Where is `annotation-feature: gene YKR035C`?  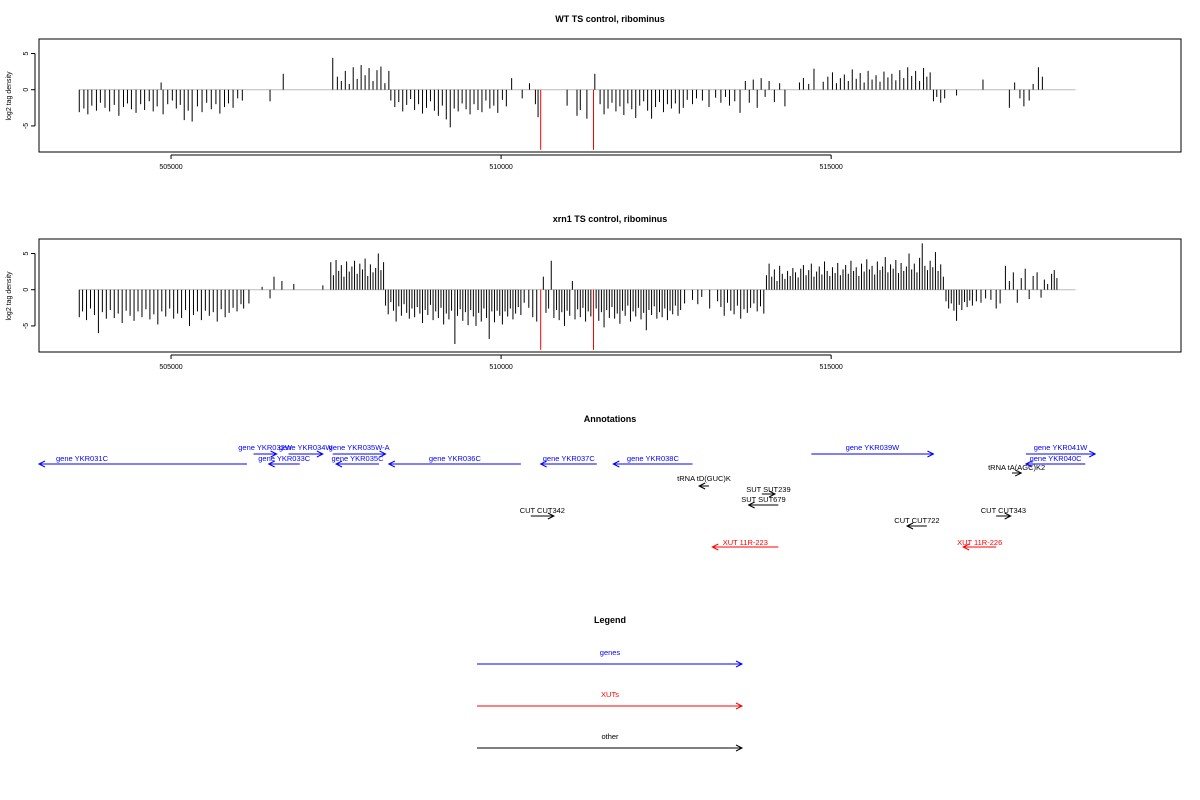
annotation-feature: gene YKR035C is located at coordinates (358, 461).